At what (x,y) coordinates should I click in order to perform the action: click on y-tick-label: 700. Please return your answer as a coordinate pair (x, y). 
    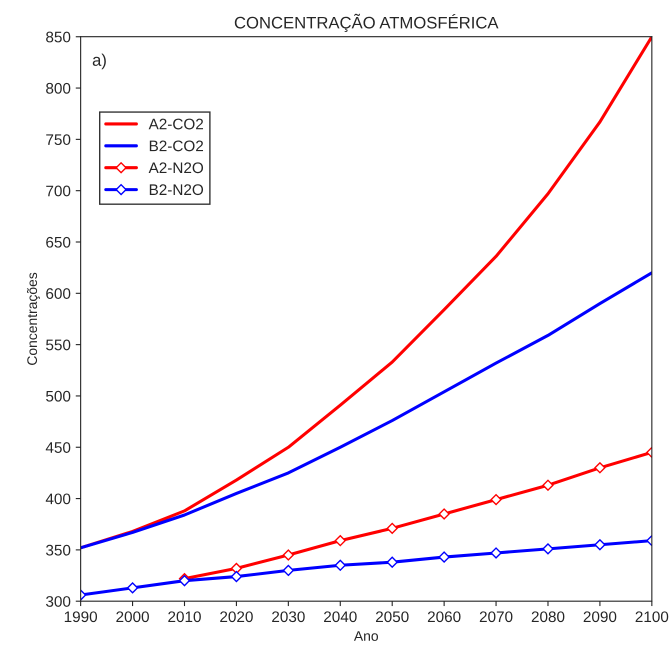
    Looking at the image, I should click on (58, 191).